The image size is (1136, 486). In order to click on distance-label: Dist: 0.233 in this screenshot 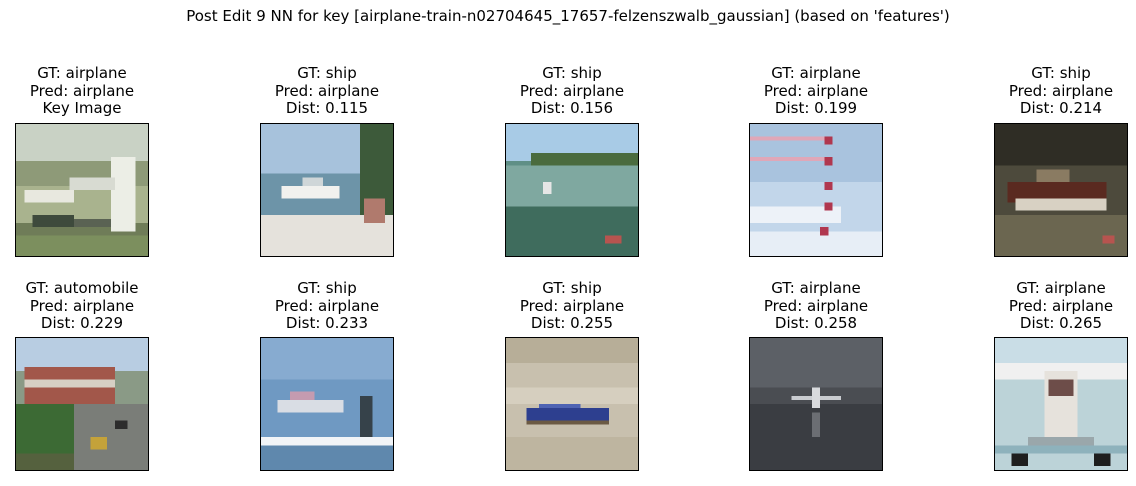, I will do `click(327, 323)`.